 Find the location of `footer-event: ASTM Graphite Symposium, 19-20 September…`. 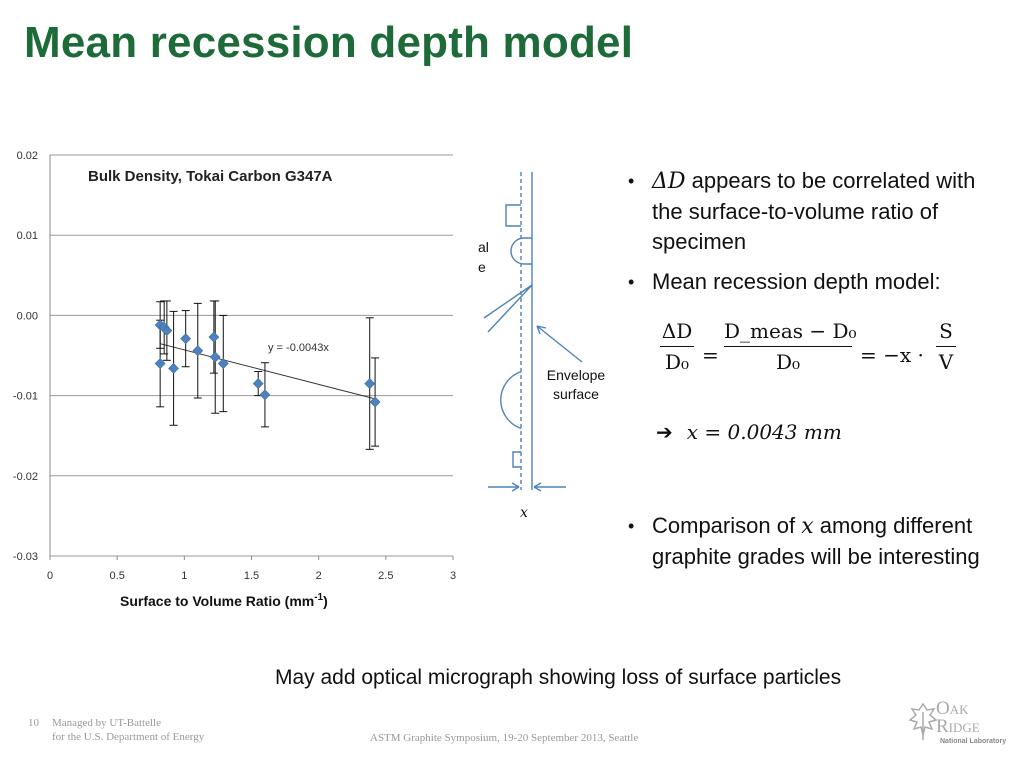

footer-event: ASTM Graphite Symposium, 19-20 September… is located at coordinates (504, 738).